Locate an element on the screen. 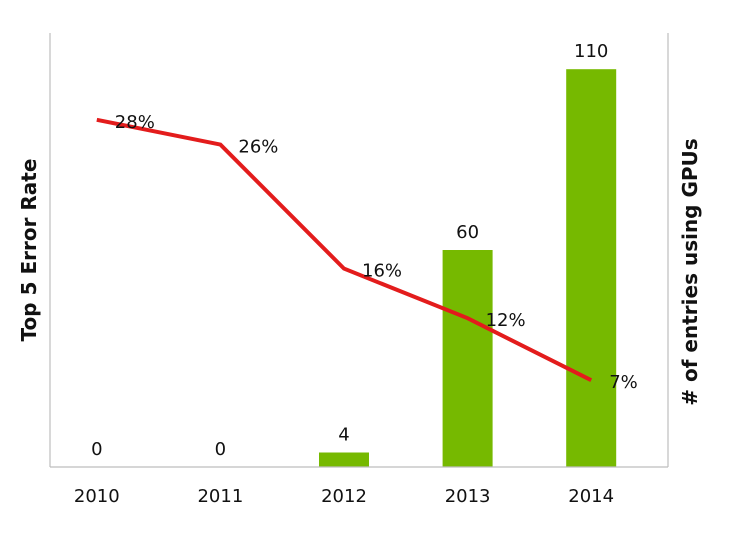 The width and height of the screenshot is (750, 539). y-axis-title-left: Top 5 Error Rate is located at coordinates (29, 250).